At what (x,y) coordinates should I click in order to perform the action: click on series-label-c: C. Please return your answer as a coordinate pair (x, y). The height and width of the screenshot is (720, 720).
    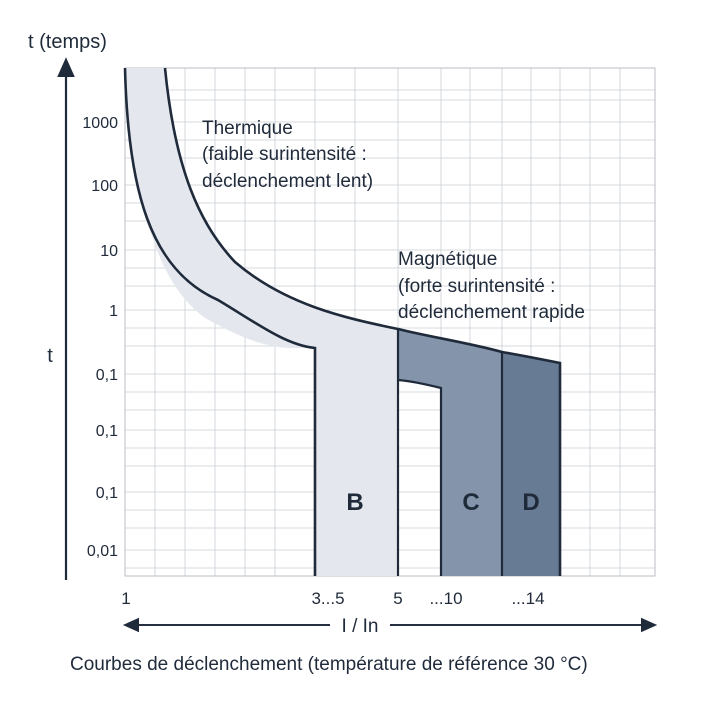
    Looking at the image, I should click on (470, 502).